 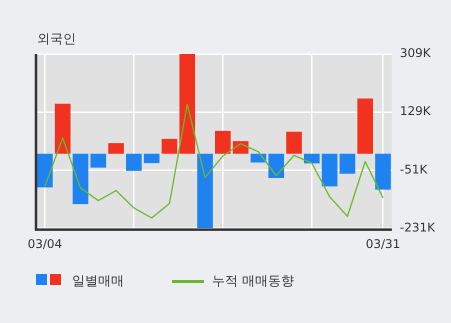 I want to click on y-tick-label: -231K, so click(x=418, y=227).